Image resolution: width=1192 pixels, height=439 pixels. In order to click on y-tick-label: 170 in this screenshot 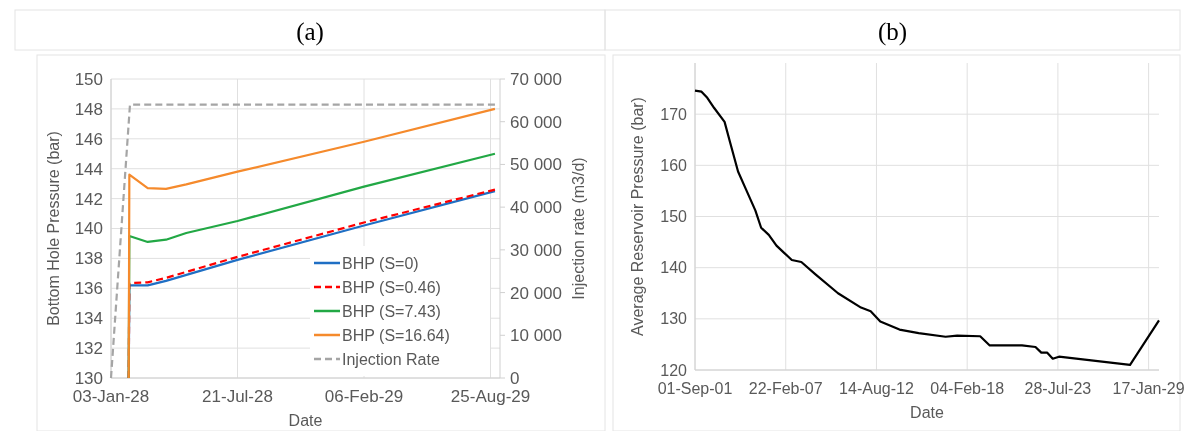, I will do `click(674, 114)`.